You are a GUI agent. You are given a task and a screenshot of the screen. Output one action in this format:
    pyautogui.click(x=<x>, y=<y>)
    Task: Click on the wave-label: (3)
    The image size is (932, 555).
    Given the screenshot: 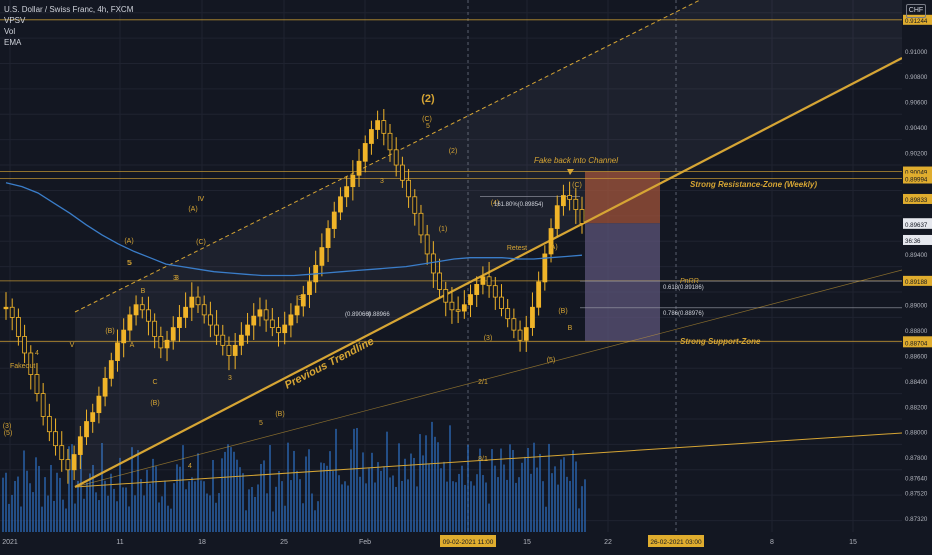 What is the action you would take?
    pyautogui.click(x=488, y=338)
    